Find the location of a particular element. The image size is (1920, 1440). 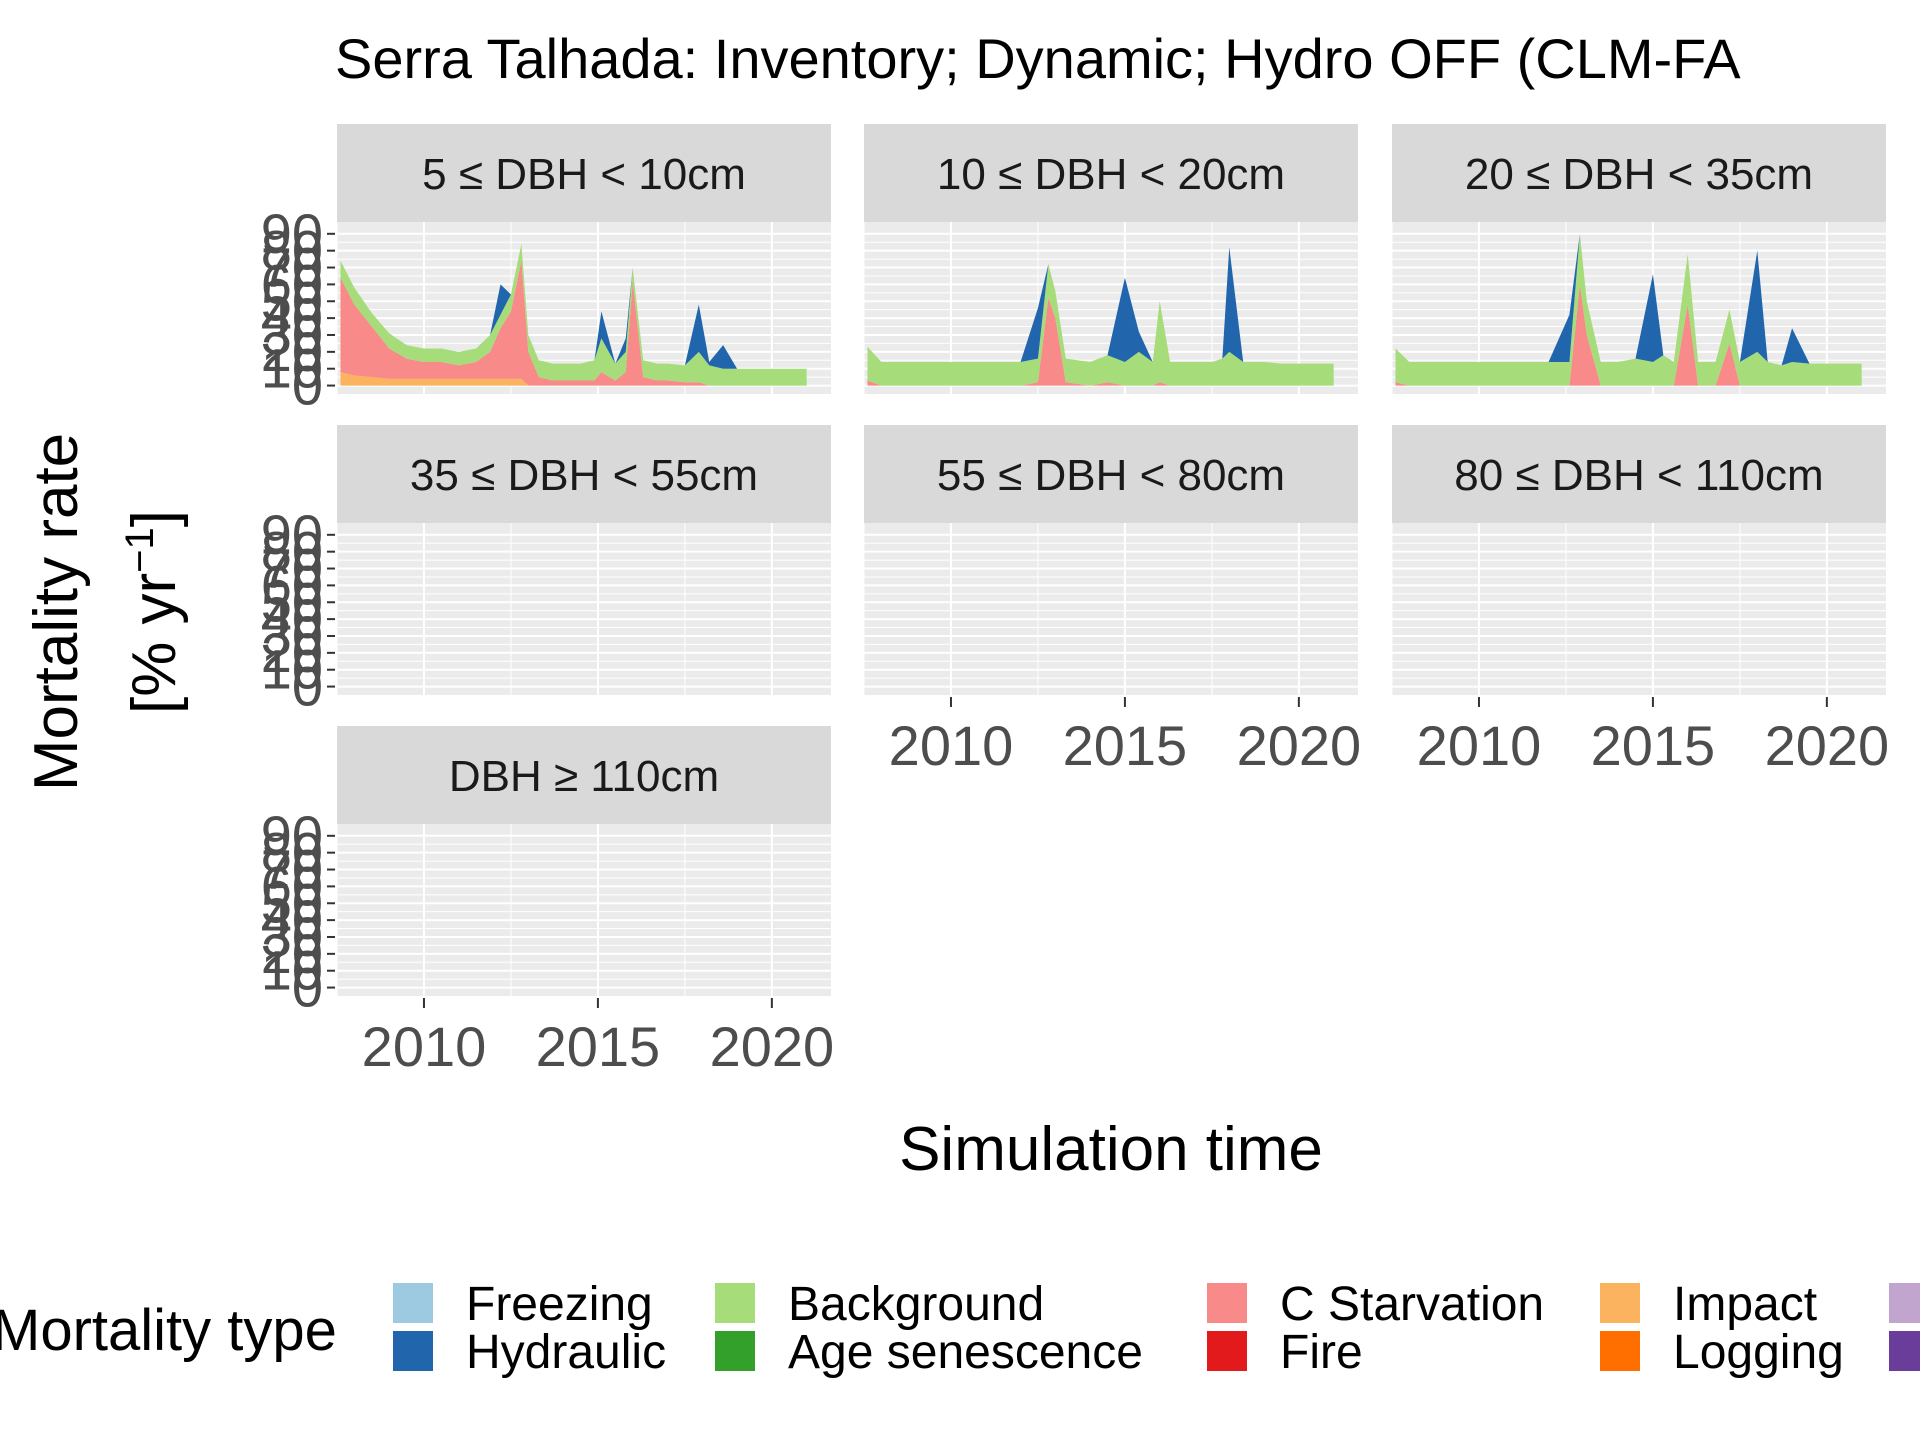

facet-strip-label: 80 ≤ DBH < 110cm is located at coordinates (1638, 475).